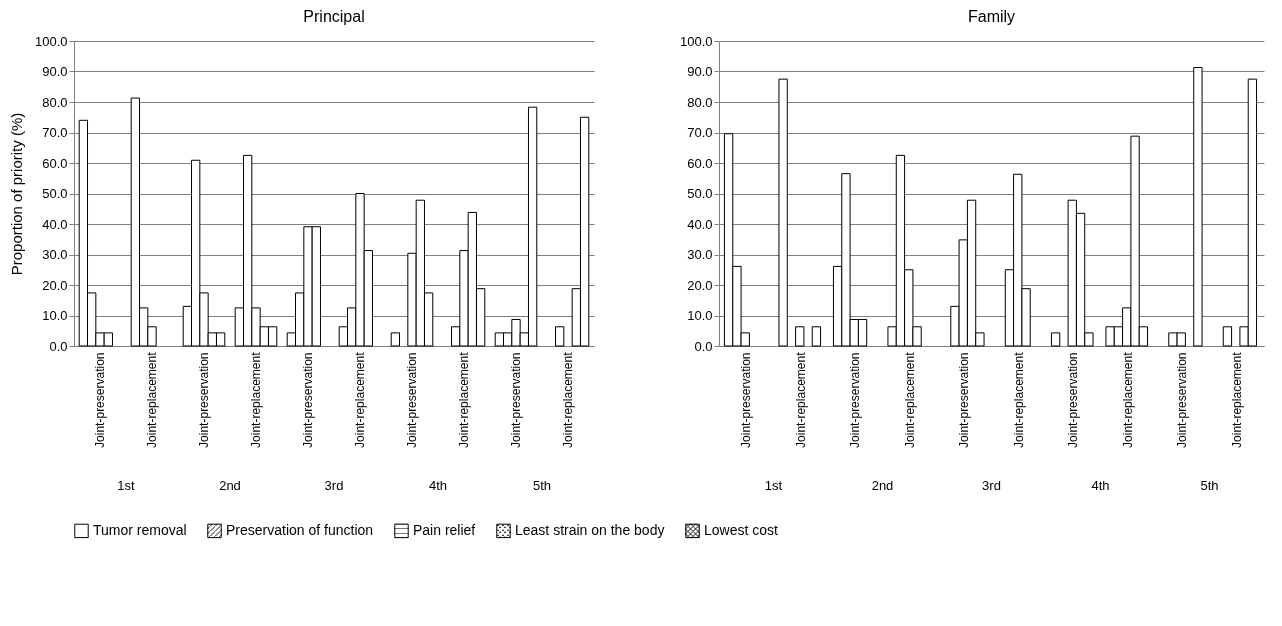 This screenshot has width=1282, height=626. I want to click on chart-title: Family, so click(991, 16).